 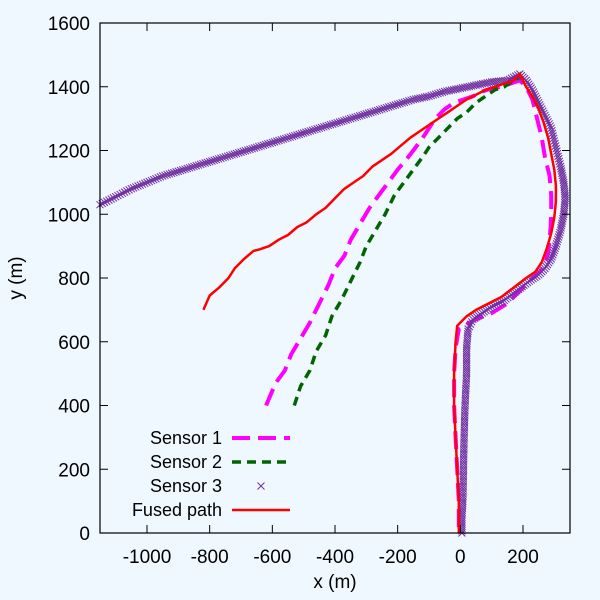 I want to click on x-tick-label: 0, so click(x=460, y=557).